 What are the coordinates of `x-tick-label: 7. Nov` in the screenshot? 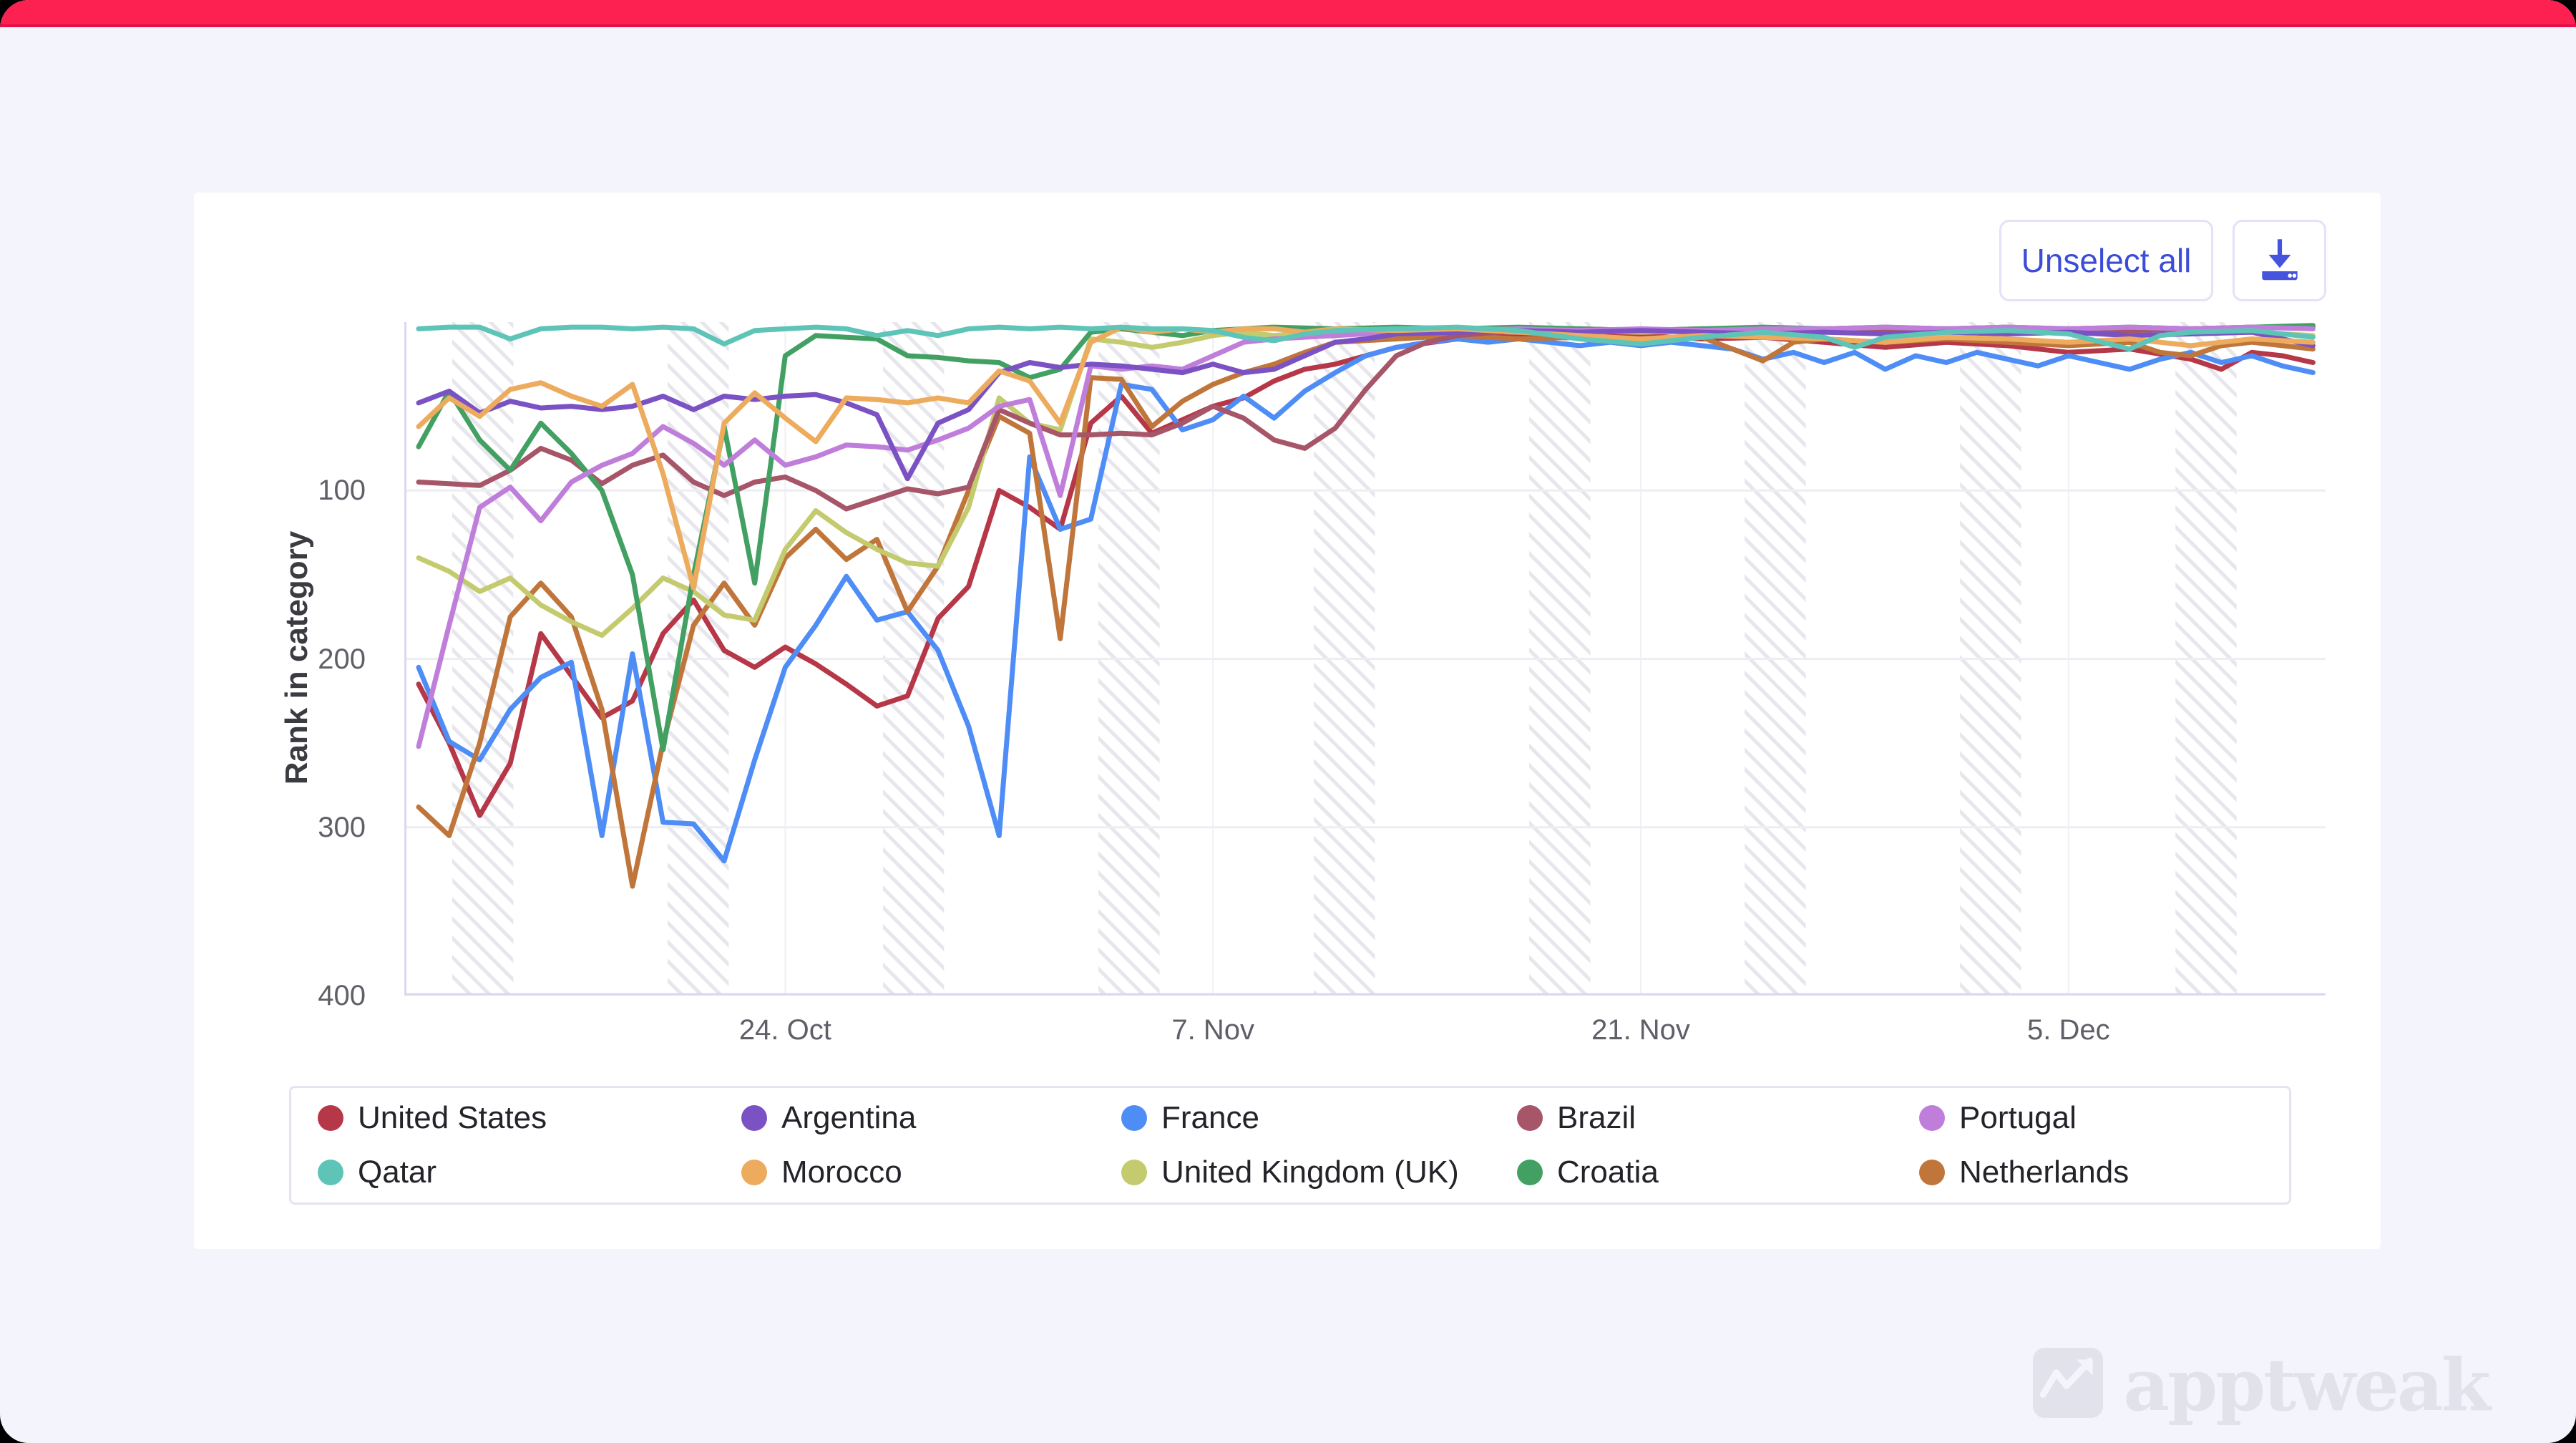 It's located at (1212, 1030).